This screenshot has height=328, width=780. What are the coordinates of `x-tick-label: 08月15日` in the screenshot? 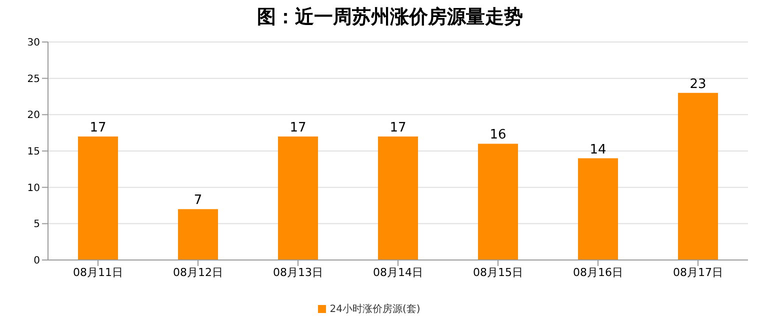 It's located at (498, 272).